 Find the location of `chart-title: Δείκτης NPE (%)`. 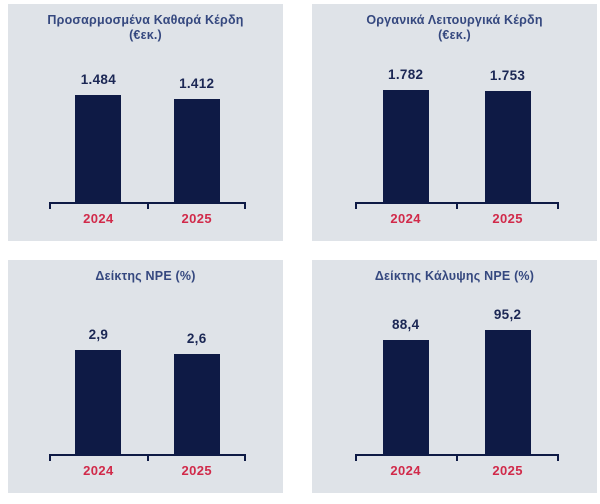

chart-title: Δείκτης NPE (%) is located at coordinates (145, 276).